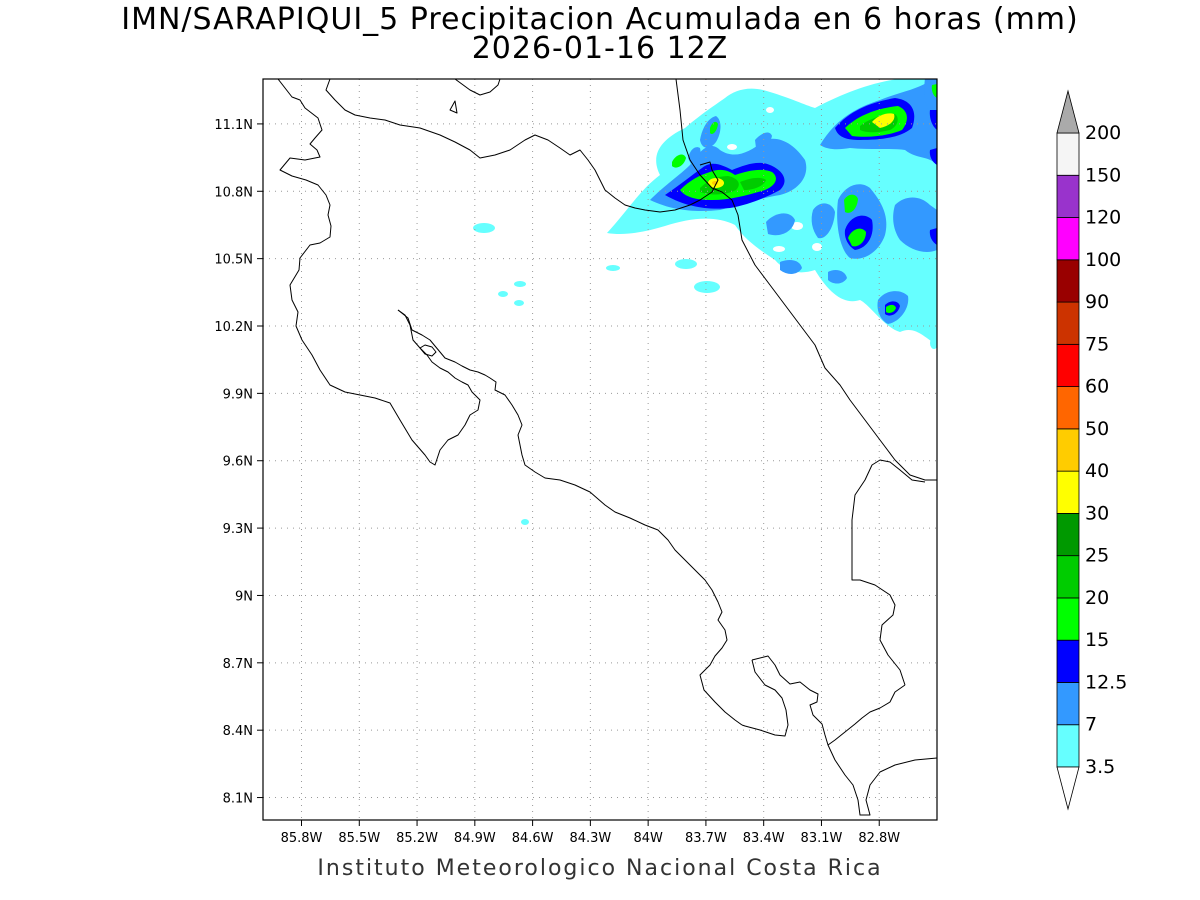 The width and height of the screenshot is (1200, 900). What do you see at coordinates (1097, 302) in the screenshot?
I see `colorbar-label: 90` at bounding box center [1097, 302].